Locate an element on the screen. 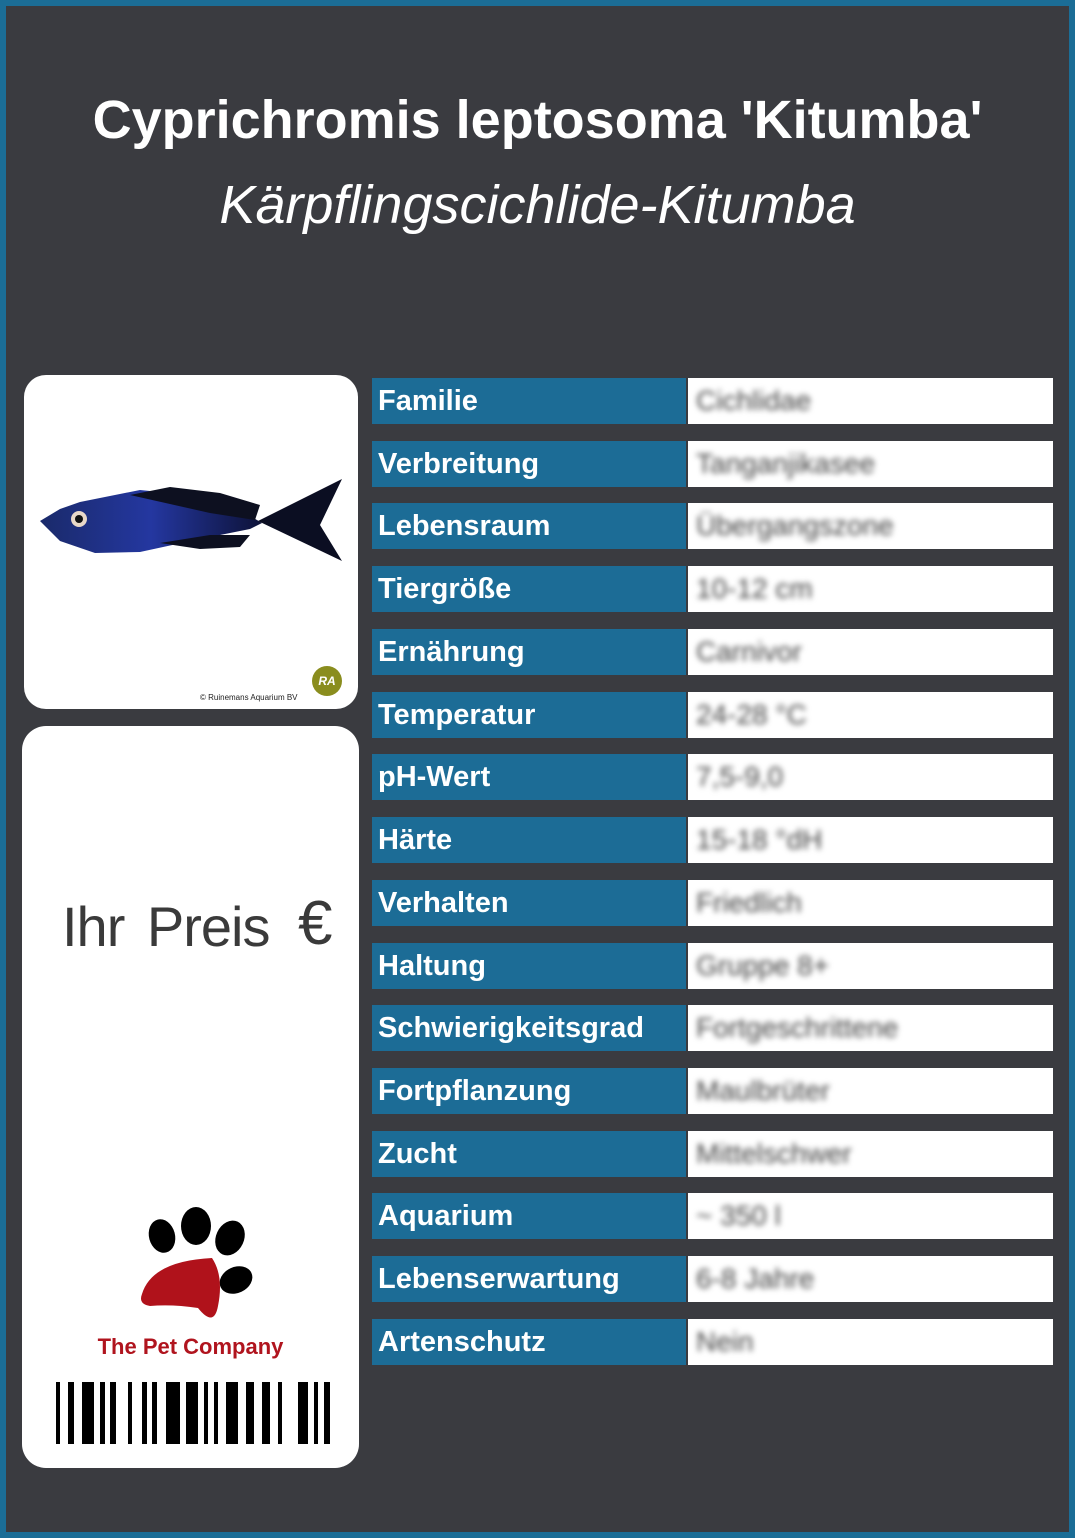 Image resolution: width=1075 pixels, height=1538 pixels. info-row: Lebenserwartung 6-8 Jahre is located at coordinates (712, 1279).